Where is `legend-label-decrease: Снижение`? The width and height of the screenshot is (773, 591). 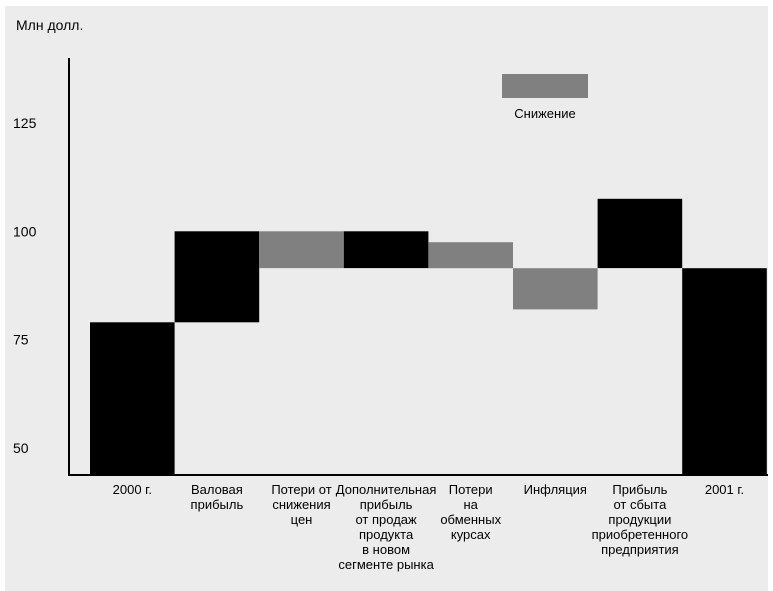 legend-label-decrease: Снижение is located at coordinates (544, 113).